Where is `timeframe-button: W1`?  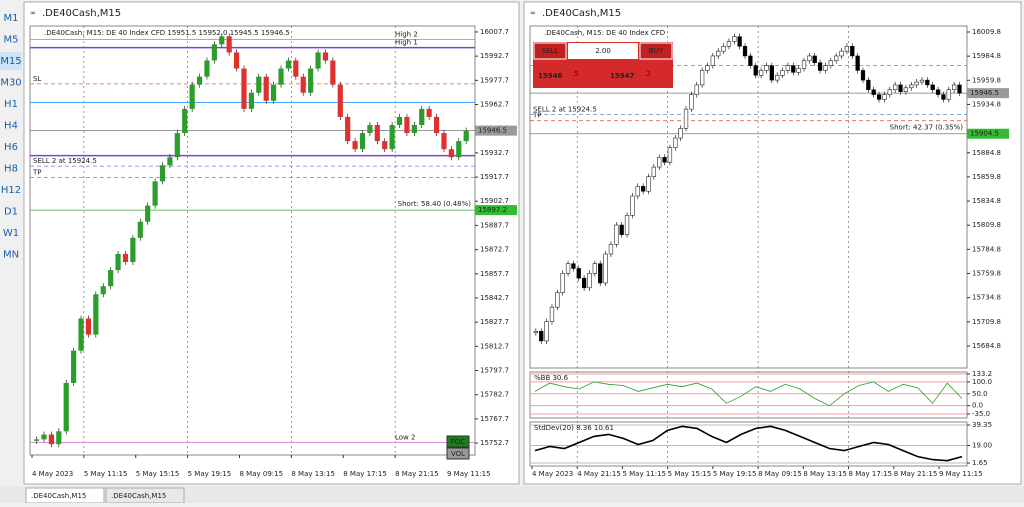 timeframe-button: W1 is located at coordinates (11, 233).